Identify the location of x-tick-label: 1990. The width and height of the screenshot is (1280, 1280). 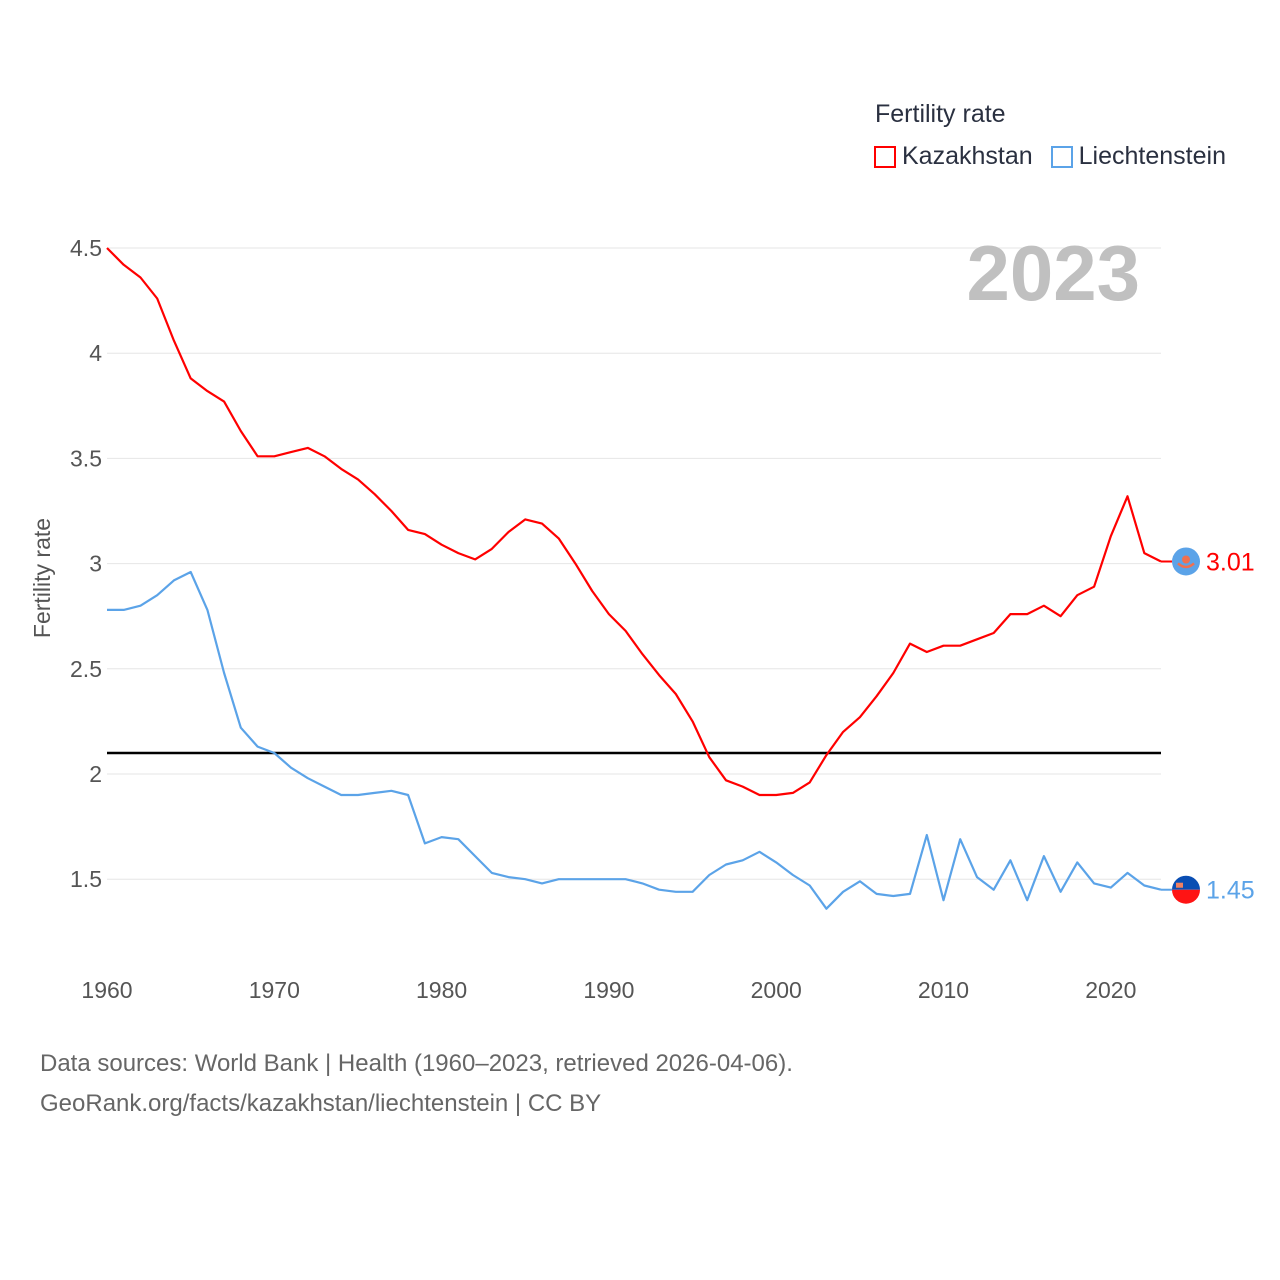
(608, 990).